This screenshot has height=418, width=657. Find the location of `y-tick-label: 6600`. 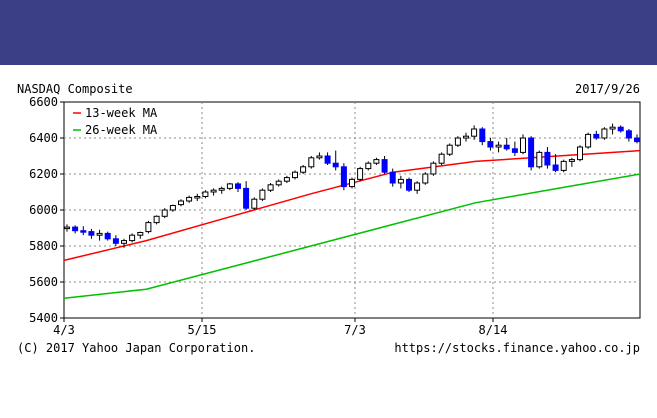

y-tick-label: 6600 is located at coordinates (43, 102).